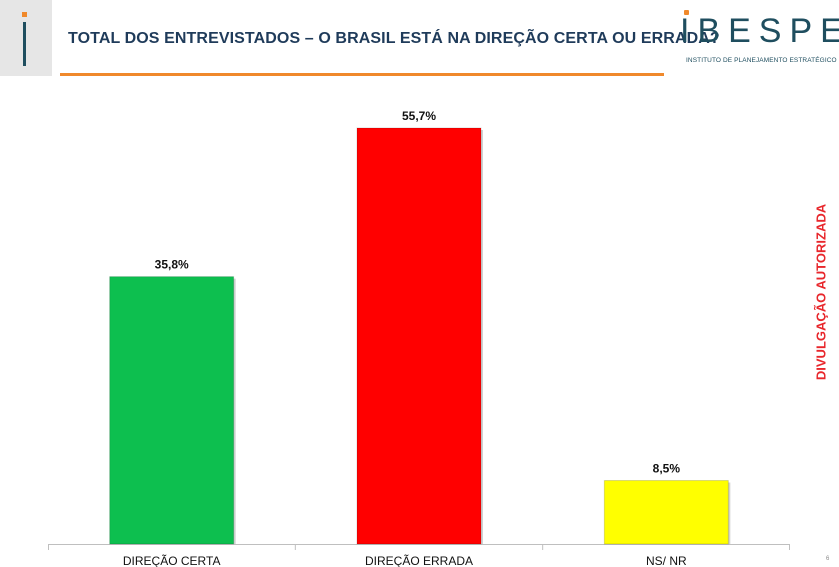  What do you see at coordinates (666, 560) in the screenshot?
I see `category-label: NS/ NR` at bounding box center [666, 560].